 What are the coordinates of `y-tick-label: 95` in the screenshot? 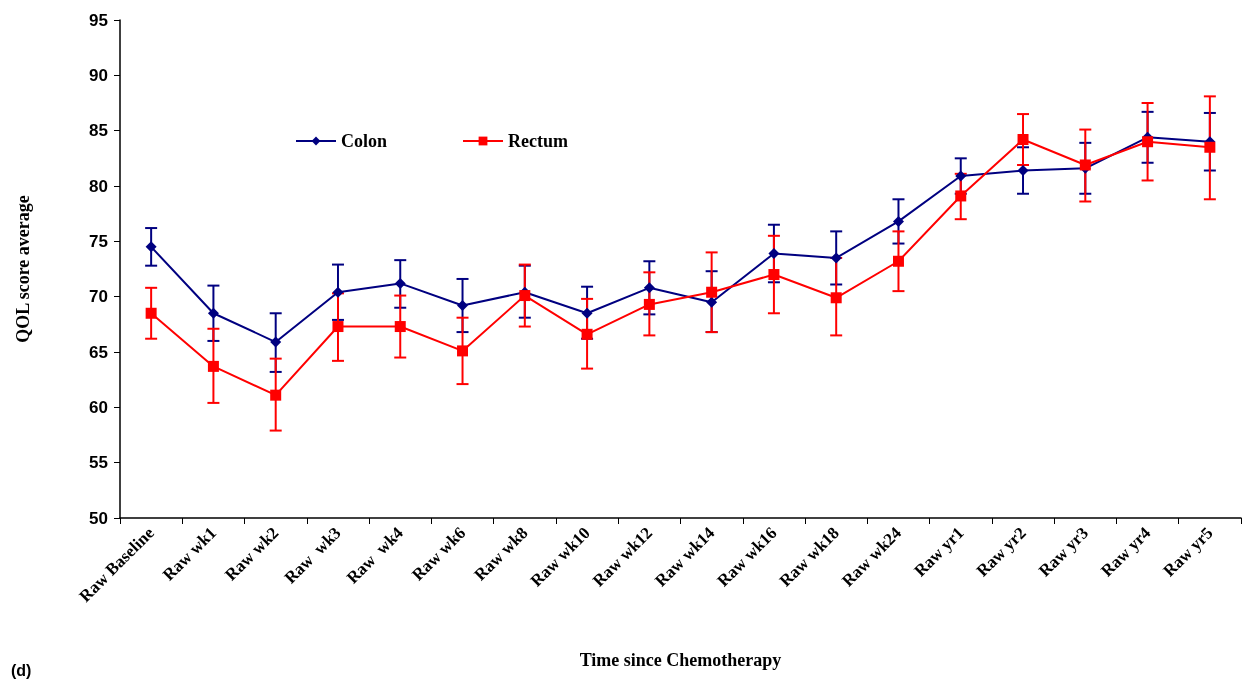 It's located at (98, 20).